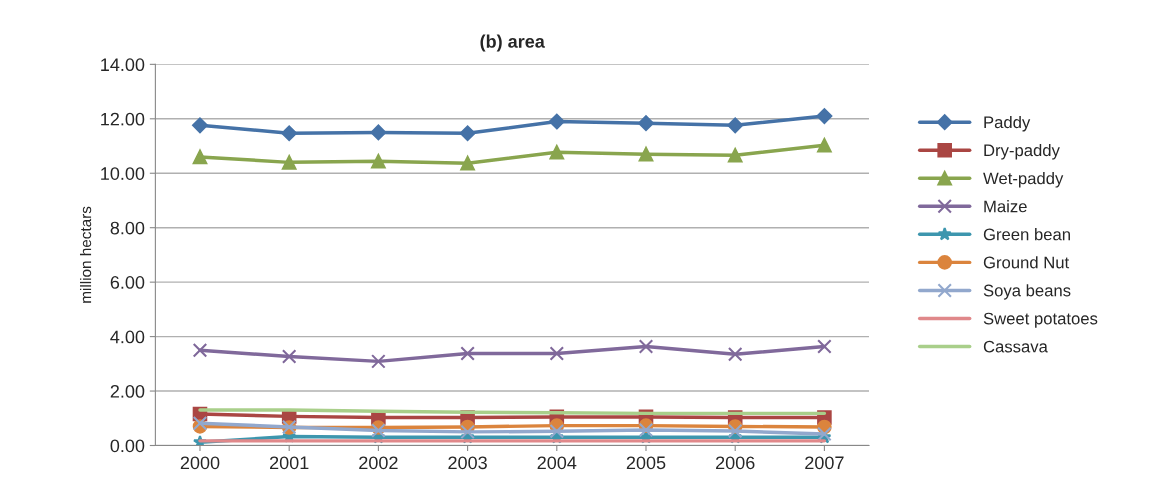 The width and height of the screenshot is (1151, 495). What do you see at coordinates (127, 337) in the screenshot?
I see `y-tick-label: 4.00` at bounding box center [127, 337].